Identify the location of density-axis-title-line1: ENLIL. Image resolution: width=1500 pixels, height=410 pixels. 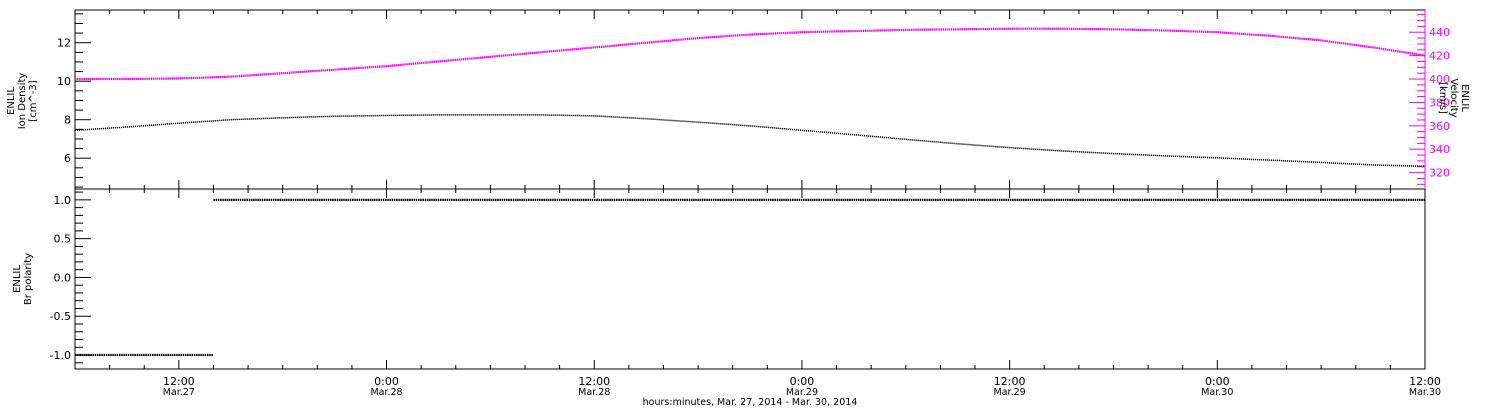
(11, 101).